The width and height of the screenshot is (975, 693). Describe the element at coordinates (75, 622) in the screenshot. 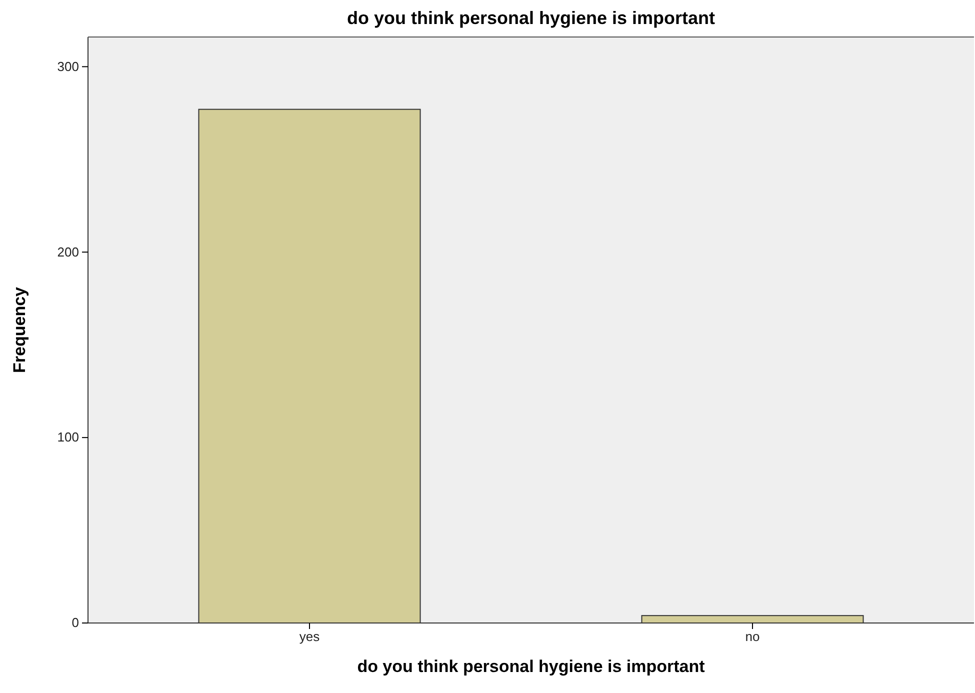

I see `y-tick-label: 0` at that location.